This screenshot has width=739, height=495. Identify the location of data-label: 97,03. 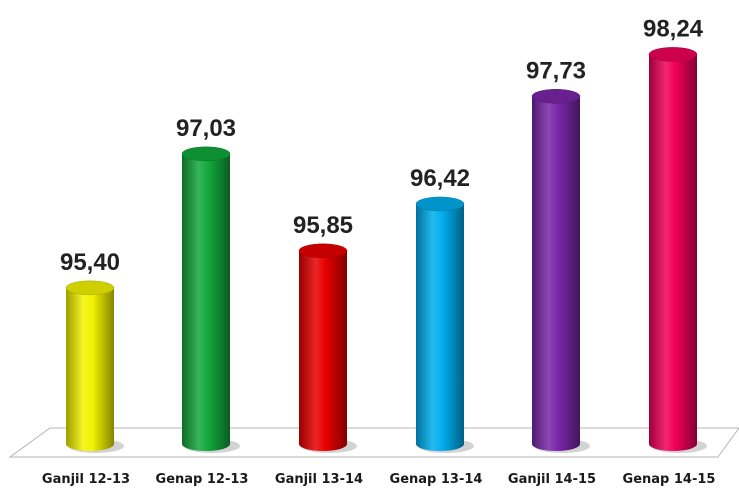
(206, 128).